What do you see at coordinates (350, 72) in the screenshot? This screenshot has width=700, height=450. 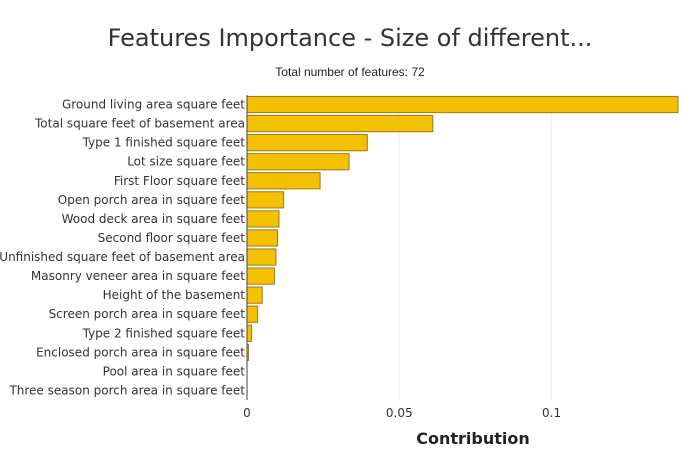 I see `chart-subtitle: Total number of features: 72` at bounding box center [350, 72].